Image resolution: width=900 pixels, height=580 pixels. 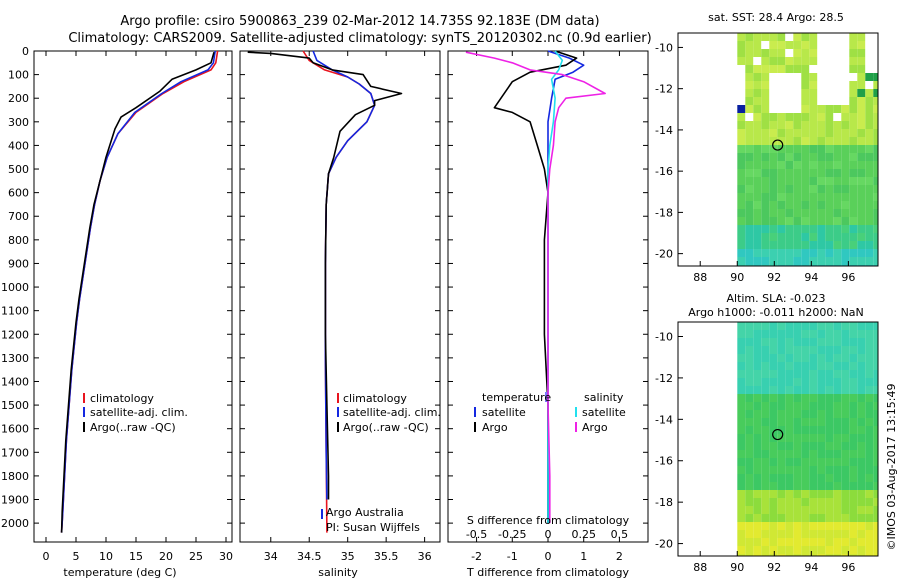 What do you see at coordinates (504, 412) in the screenshot?
I see `legend-text-t-satellite: satellite` at bounding box center [504, 412].